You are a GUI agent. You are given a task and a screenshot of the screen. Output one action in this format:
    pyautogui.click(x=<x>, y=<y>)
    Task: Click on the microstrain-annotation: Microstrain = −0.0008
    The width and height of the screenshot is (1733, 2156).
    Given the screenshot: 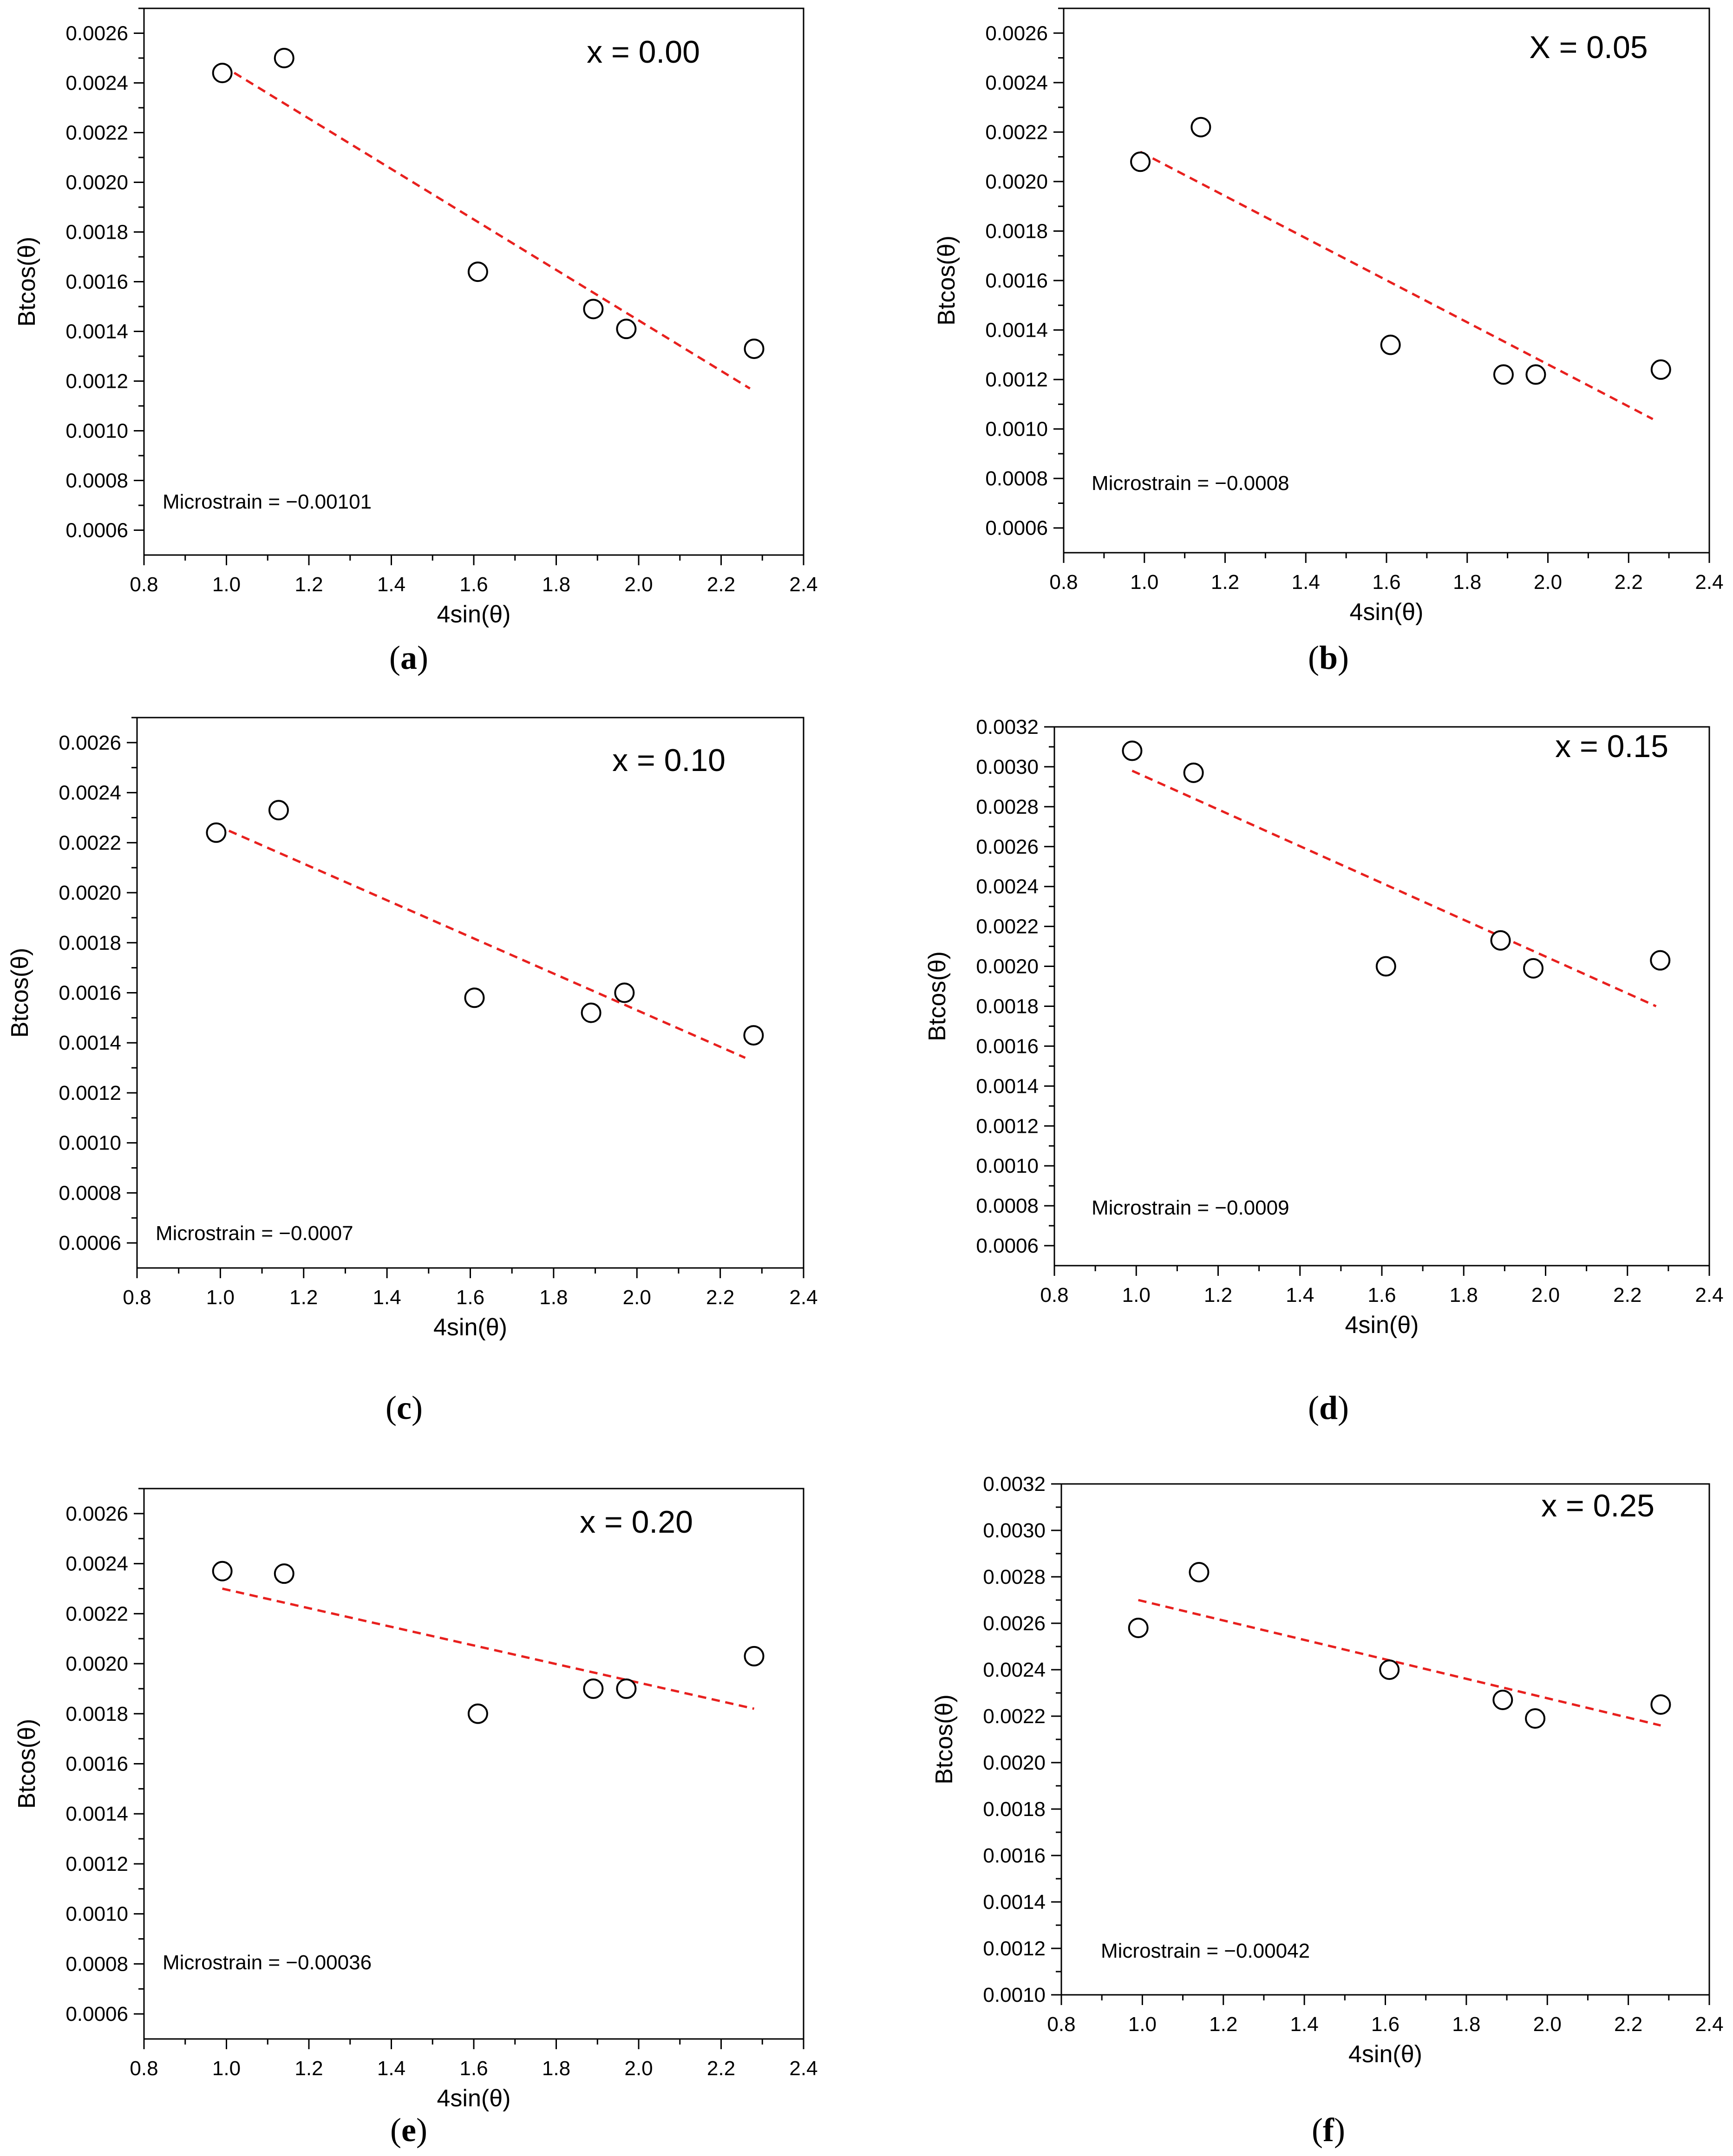 What is the action you would take?
    pyautogui.click(x=1190, y=483)
    